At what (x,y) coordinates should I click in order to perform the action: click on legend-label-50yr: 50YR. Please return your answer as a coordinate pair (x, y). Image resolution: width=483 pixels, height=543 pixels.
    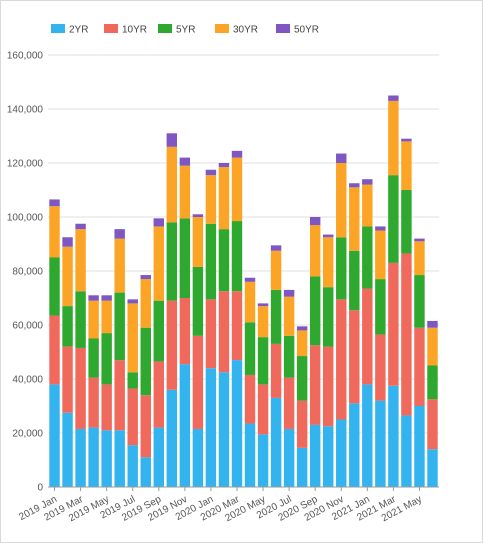
    Looking at the image, I should click on (306, 30).